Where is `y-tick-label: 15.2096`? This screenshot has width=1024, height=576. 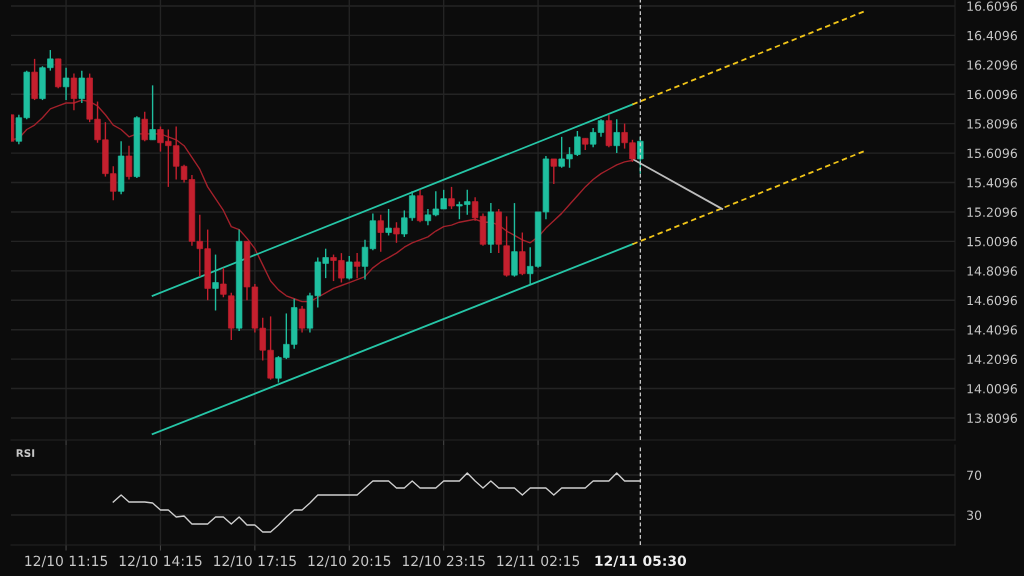 y-tick-label: 15.2096 is located at coordinates (992, 212).